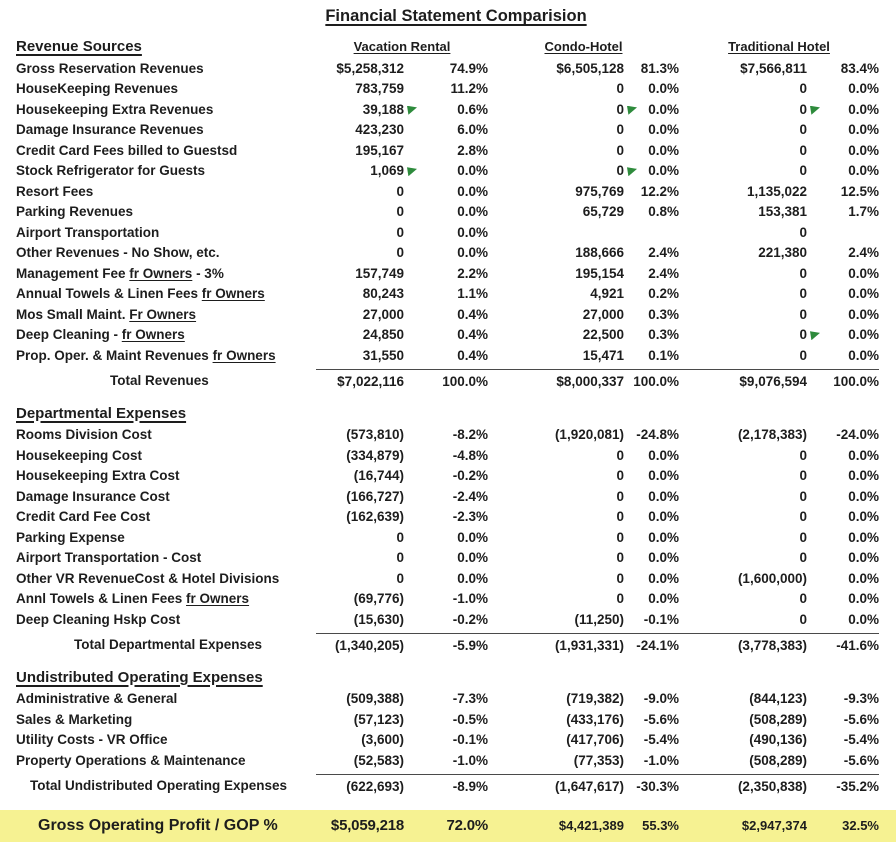 The image size is (896, 842). I want to click on percent-cell: 1.1%, so click(472, 294).